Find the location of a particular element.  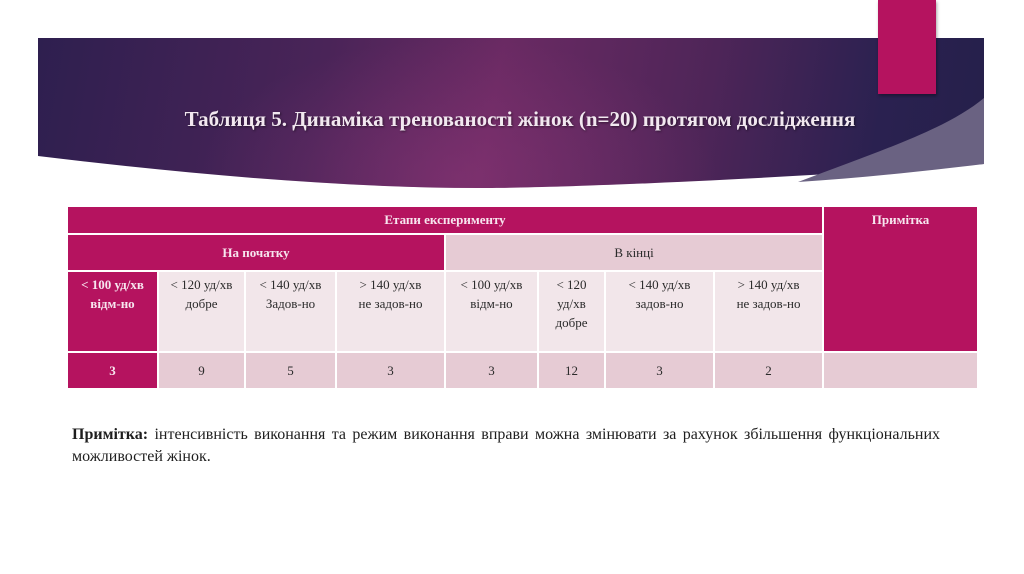

header-experiment-stages: Етапи експерименту is located at coordinates (445, 220).